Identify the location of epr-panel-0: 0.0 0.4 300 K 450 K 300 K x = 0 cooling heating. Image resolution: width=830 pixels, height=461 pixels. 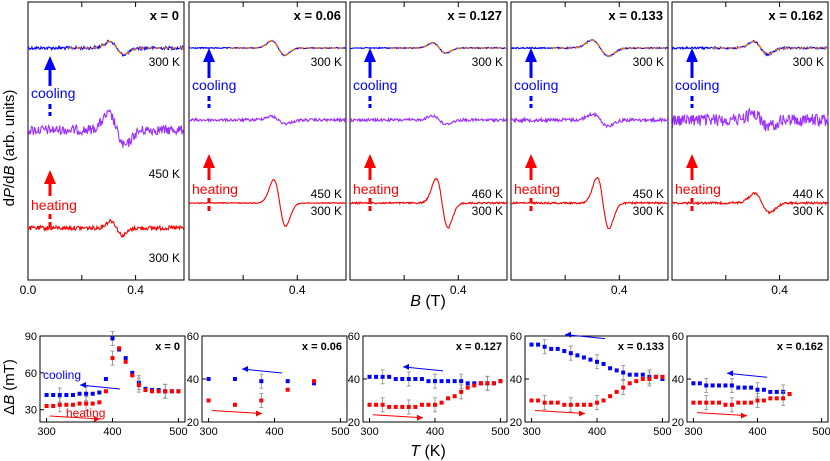
(102, 149).